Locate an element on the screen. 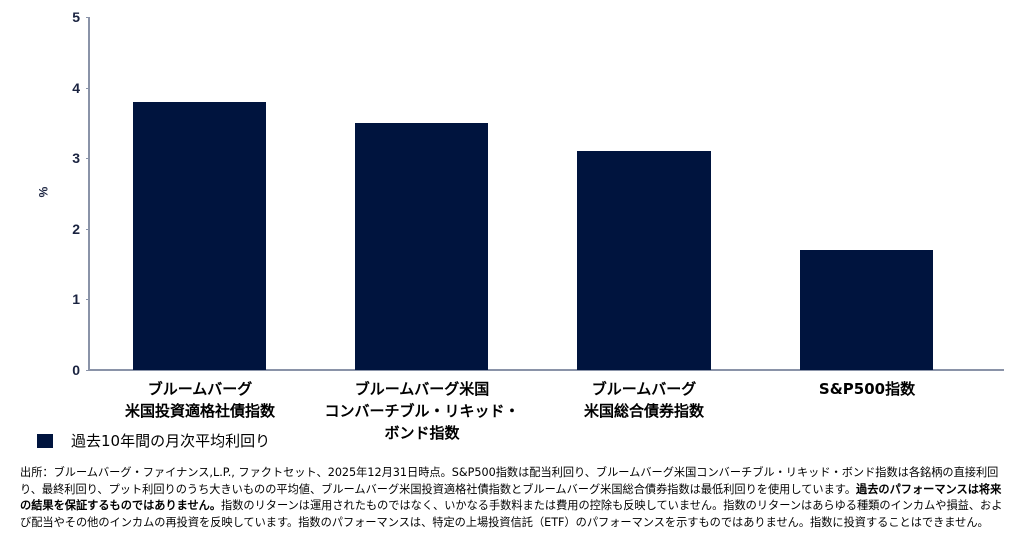  category-line: 米国総合債券指数 is located at coordinates (643, 411).